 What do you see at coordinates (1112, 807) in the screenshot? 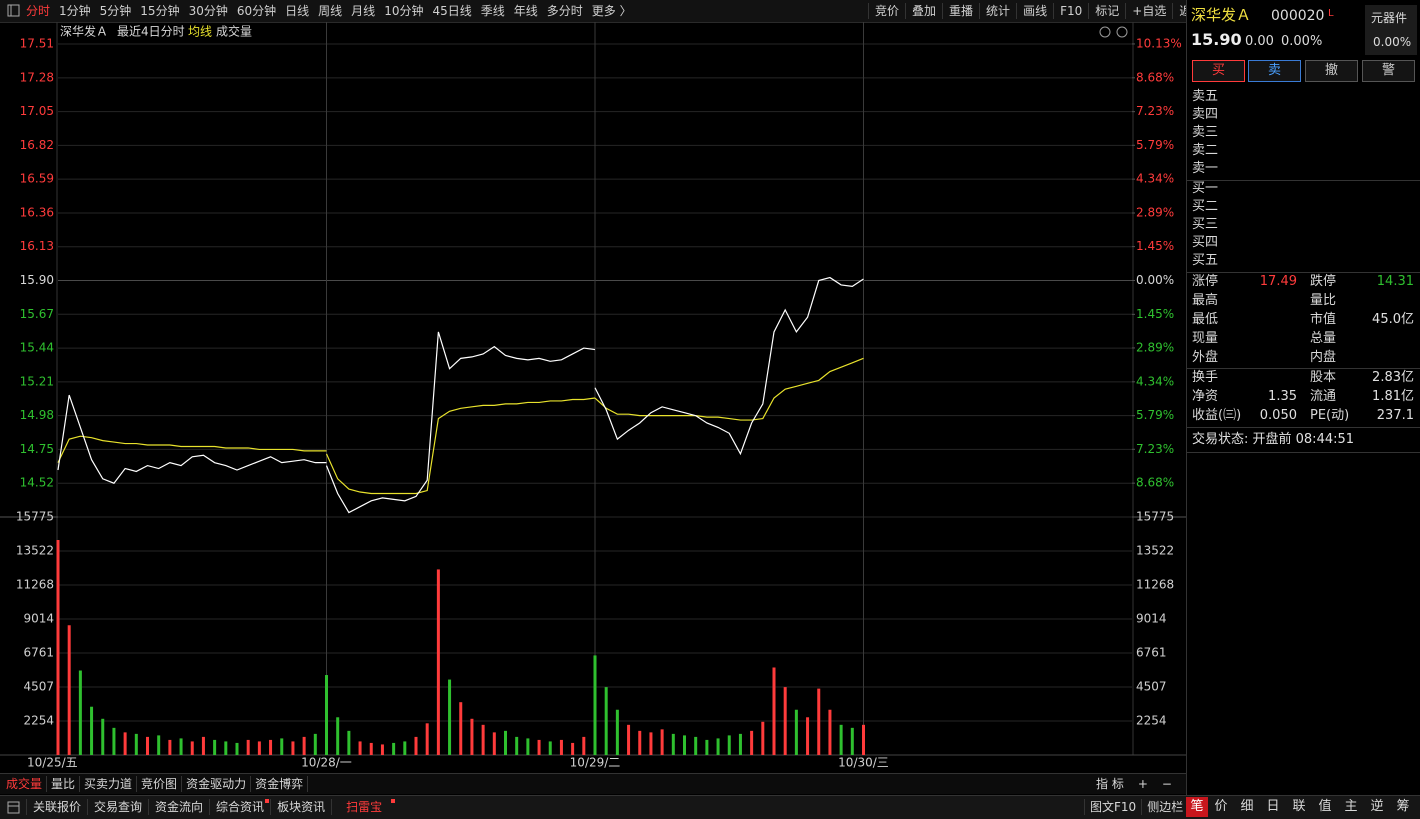
I see `status-button: 图文F10` at bounding box center [1112, 807].